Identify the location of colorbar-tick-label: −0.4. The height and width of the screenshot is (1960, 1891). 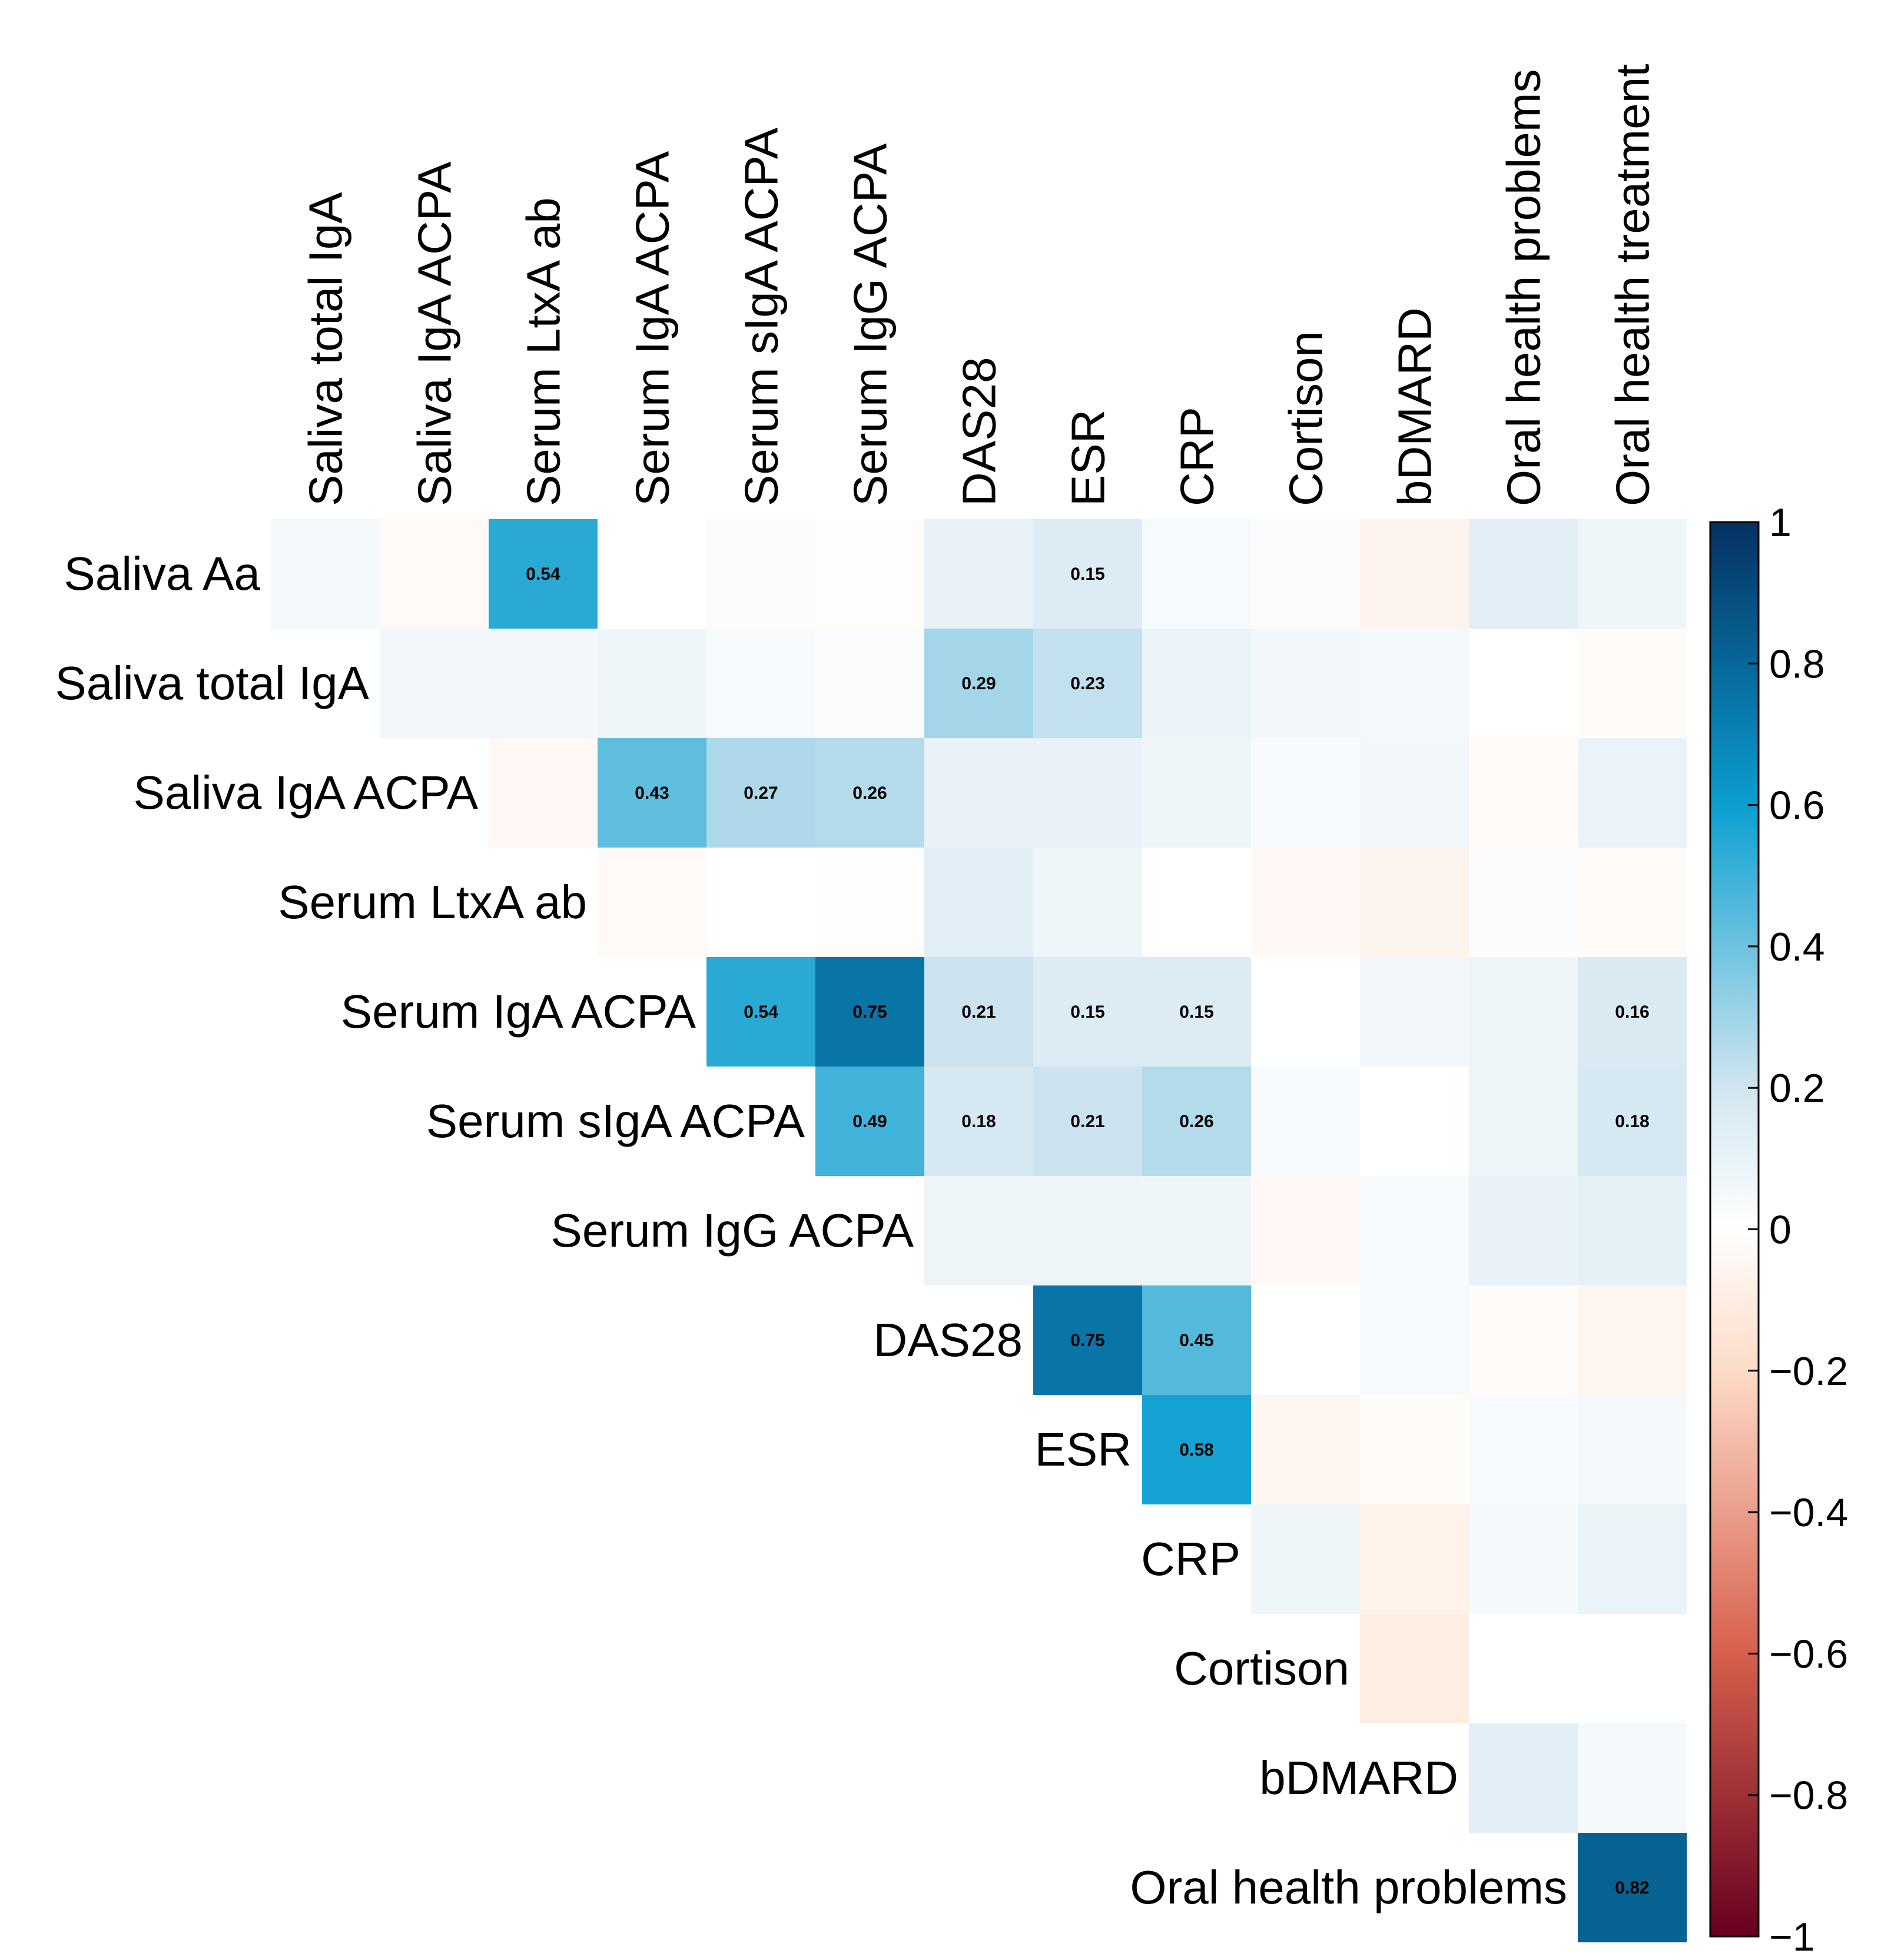
(1808, 1512).